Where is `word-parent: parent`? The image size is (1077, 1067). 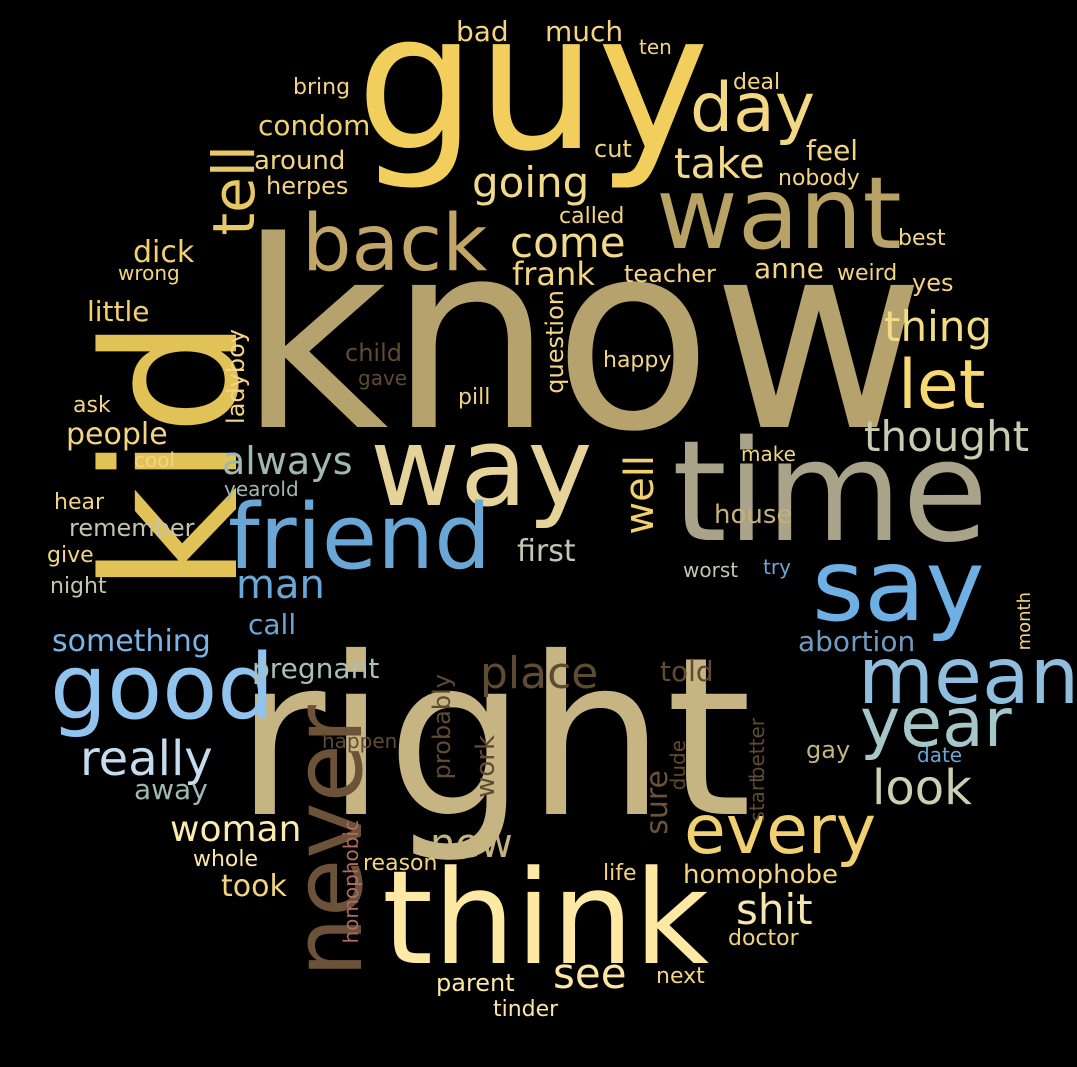
word-parent: parent is located at coordinates (475, 983).